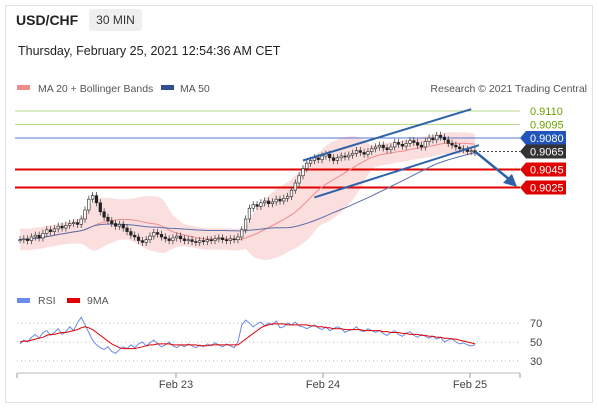 Image resolution: width=599 pixels, height=409 pixels. Describe the element at coordinates (547, 153) in the screenshot. I see `level-label-0.9065: 0.9065` at that location.